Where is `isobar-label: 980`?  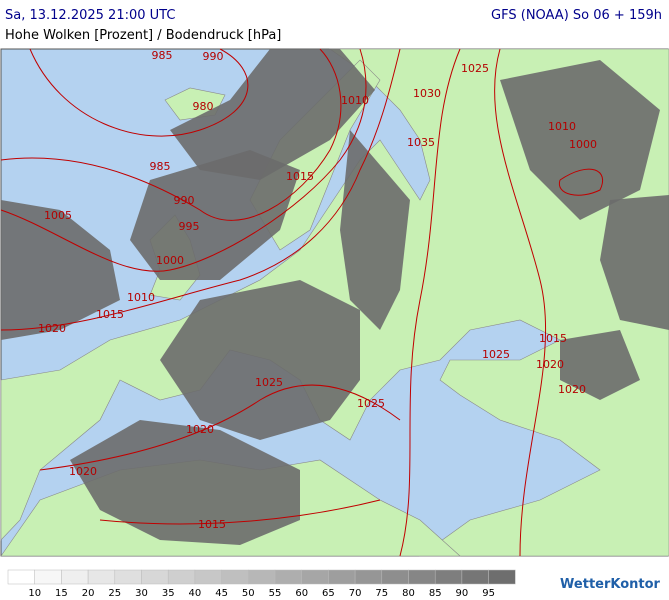
isobar-label: 980 is located at coordinates (203, 106).